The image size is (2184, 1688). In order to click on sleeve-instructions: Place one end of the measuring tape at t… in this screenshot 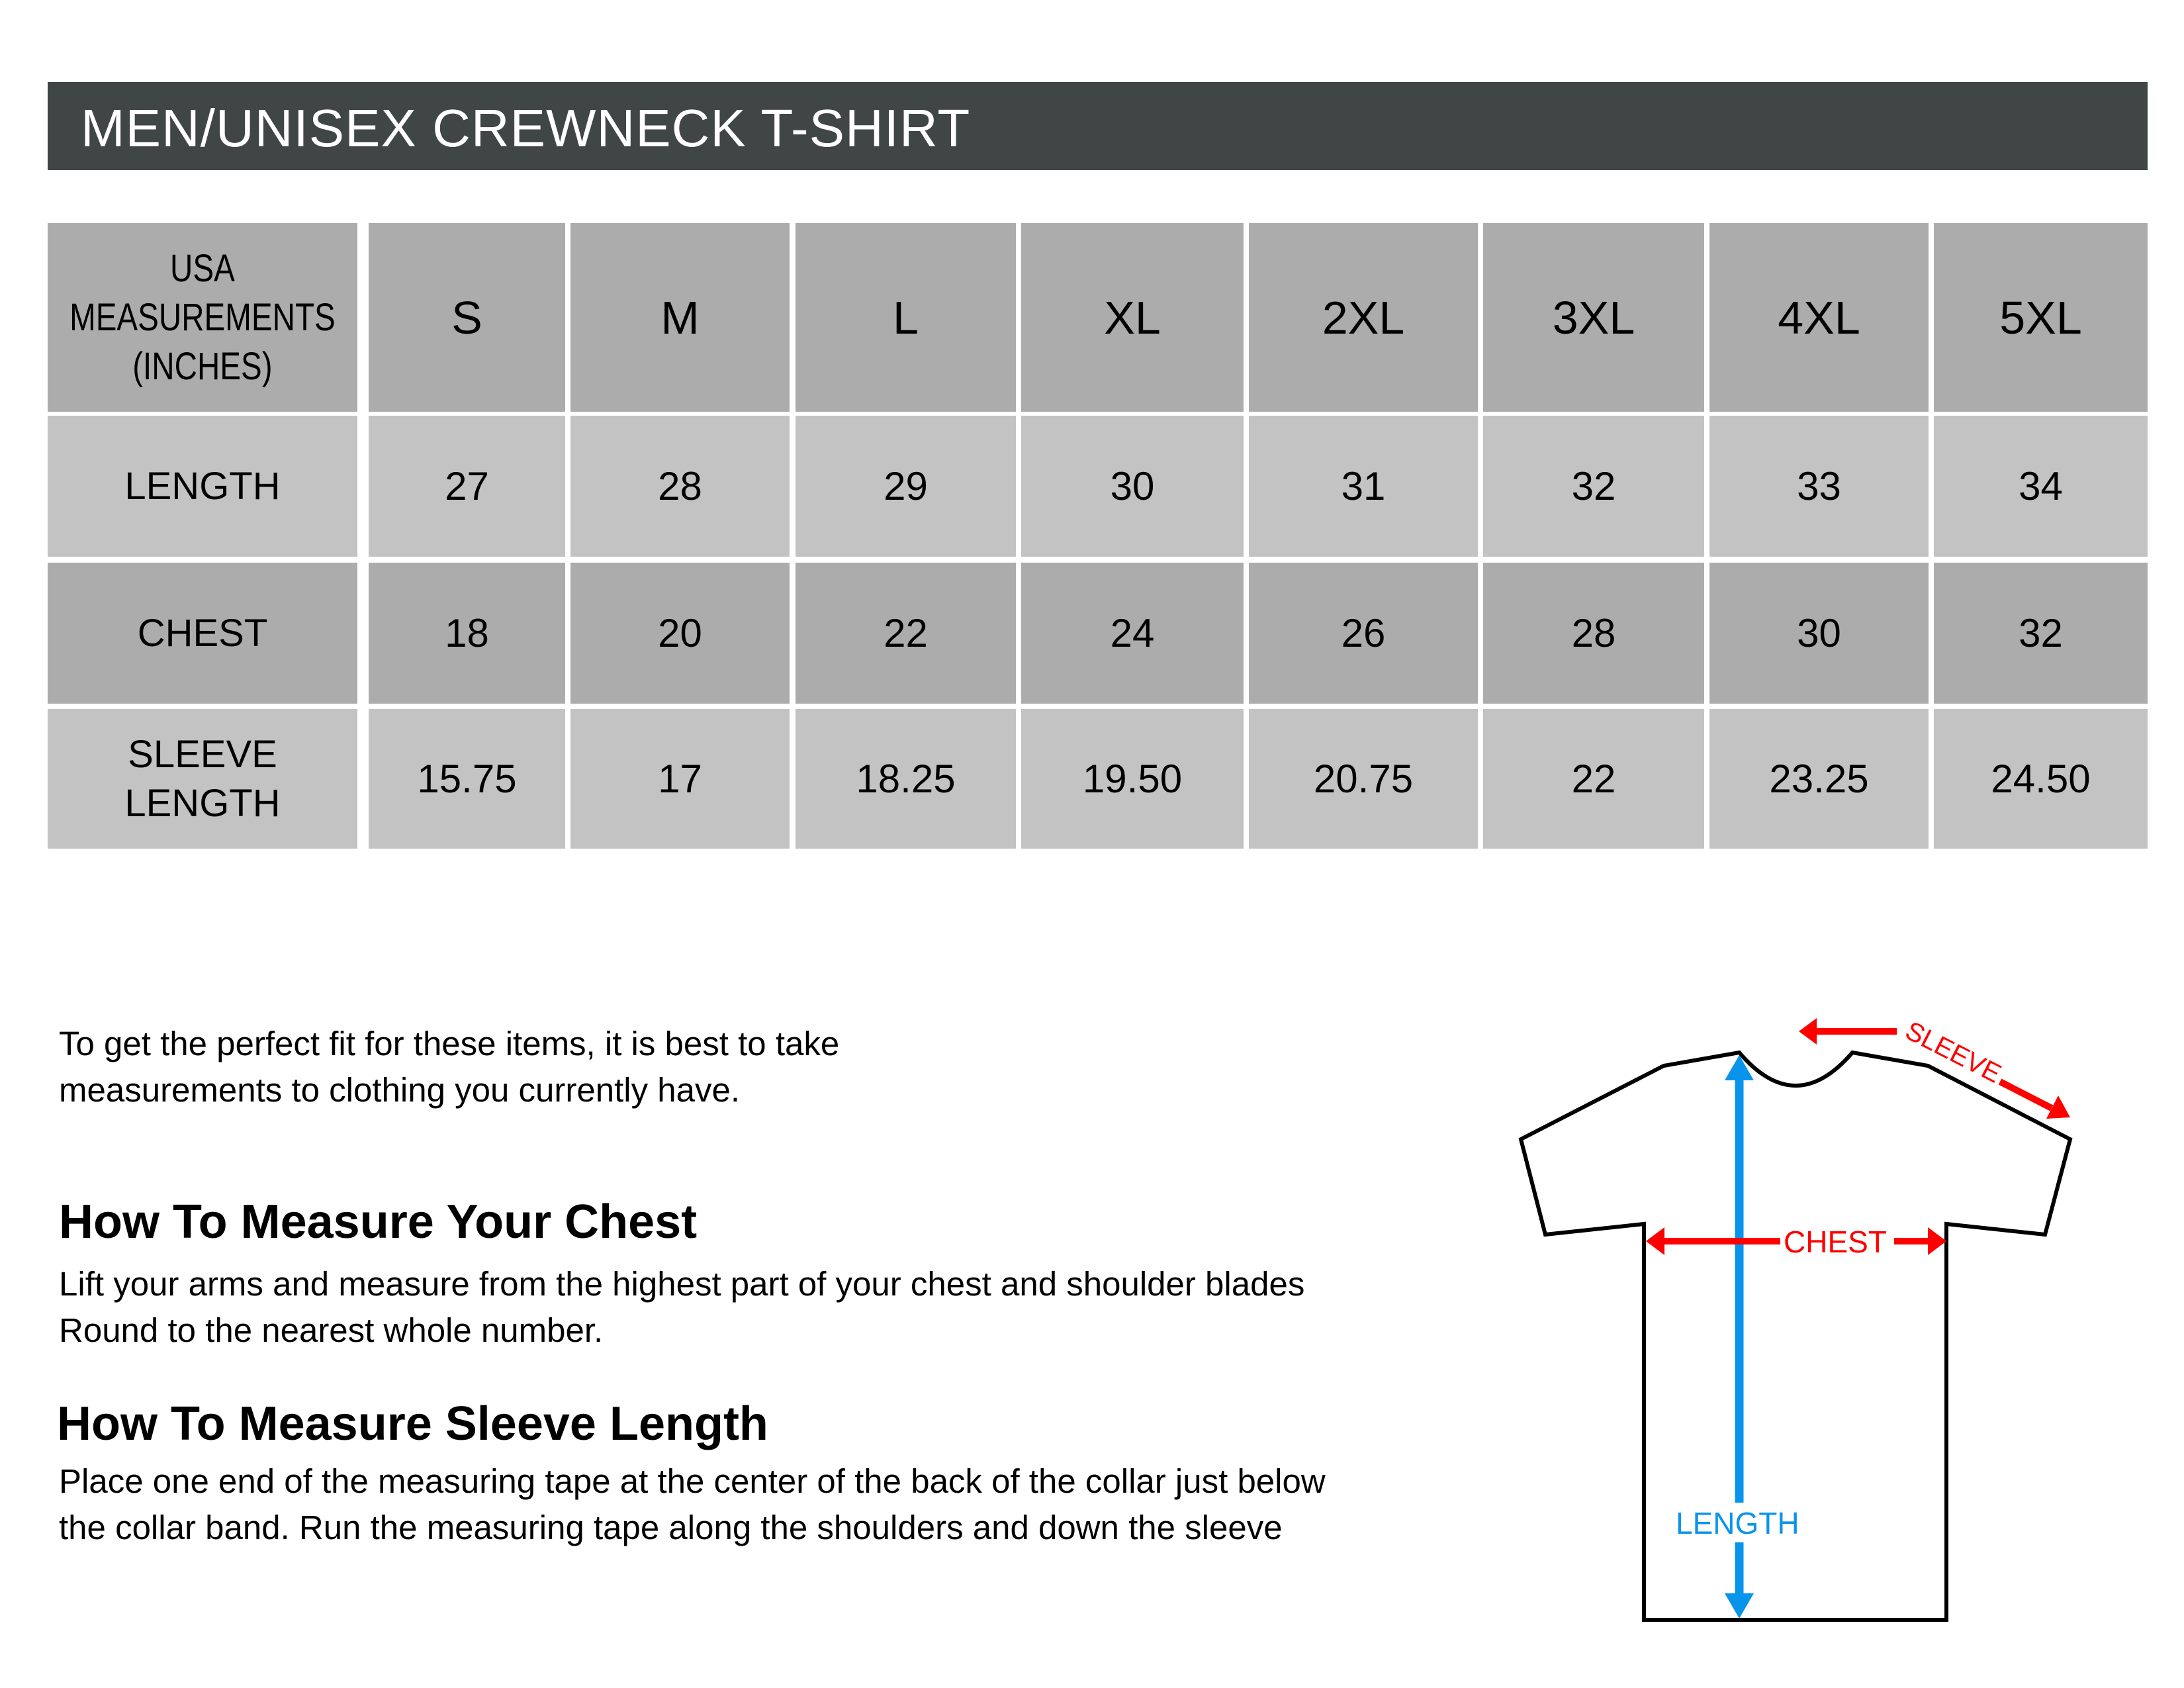, I will do `click(692, 1504)`.